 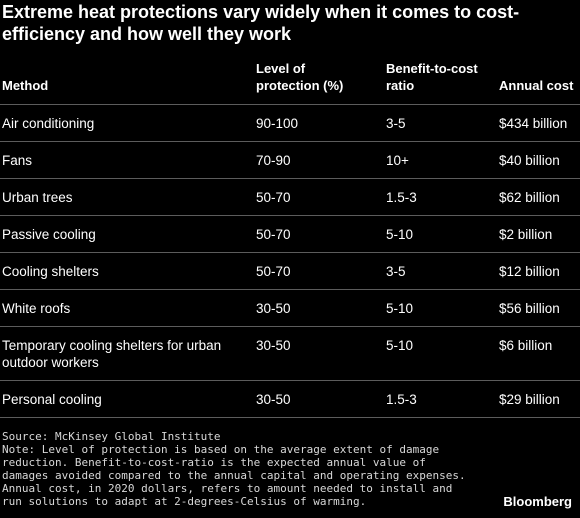 What do you see at coordinates (290, 104) in the screenshot?
I see `header-divider` at bounding box center [290, 104].